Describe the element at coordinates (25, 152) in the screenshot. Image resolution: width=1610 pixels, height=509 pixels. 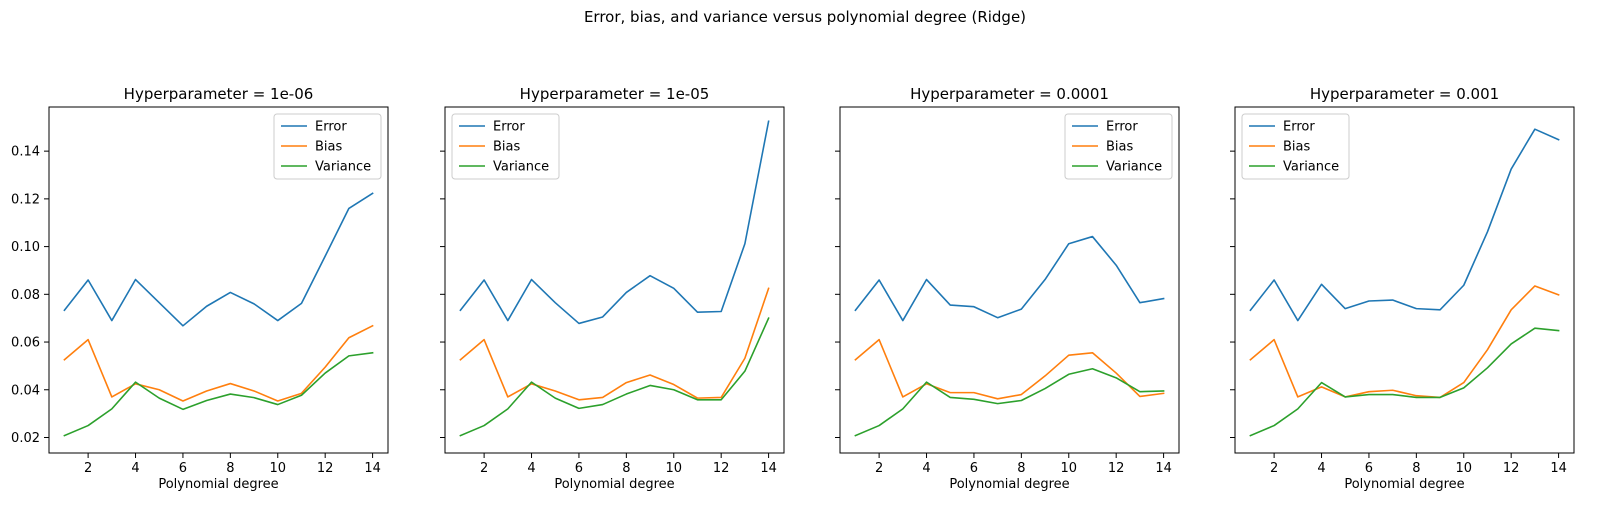
I see `y-tick-label: 0.14` at that location.